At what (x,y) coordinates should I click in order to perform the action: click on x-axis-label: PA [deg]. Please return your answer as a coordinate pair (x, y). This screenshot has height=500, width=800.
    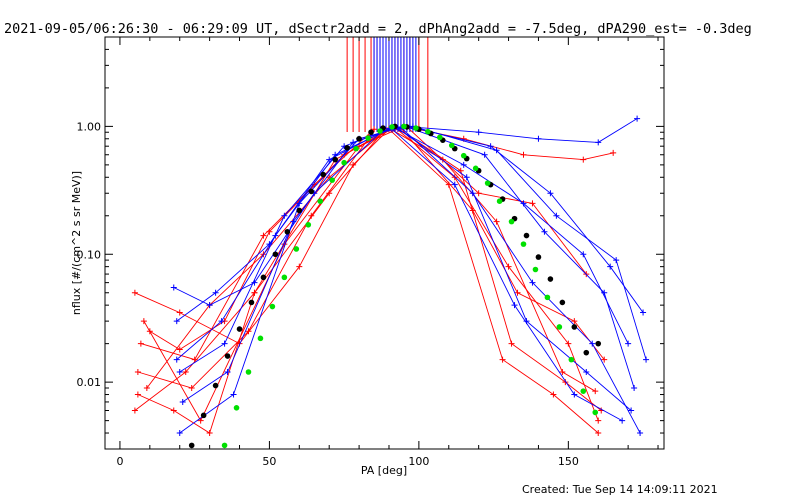
    Looking at the image, I should click on (384, 470).